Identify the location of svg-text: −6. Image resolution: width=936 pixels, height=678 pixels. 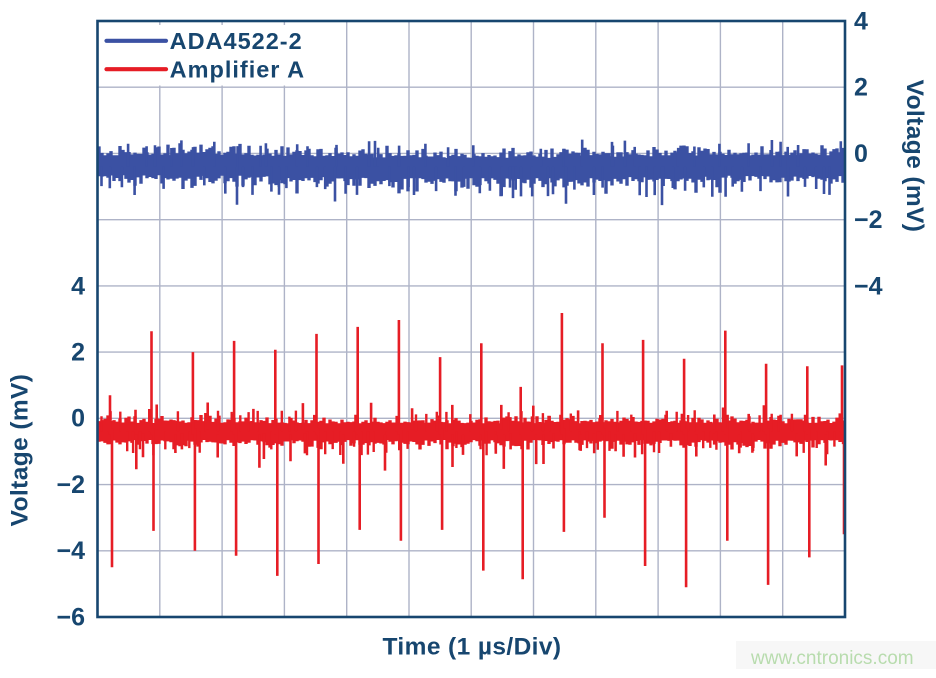
(70, 617).